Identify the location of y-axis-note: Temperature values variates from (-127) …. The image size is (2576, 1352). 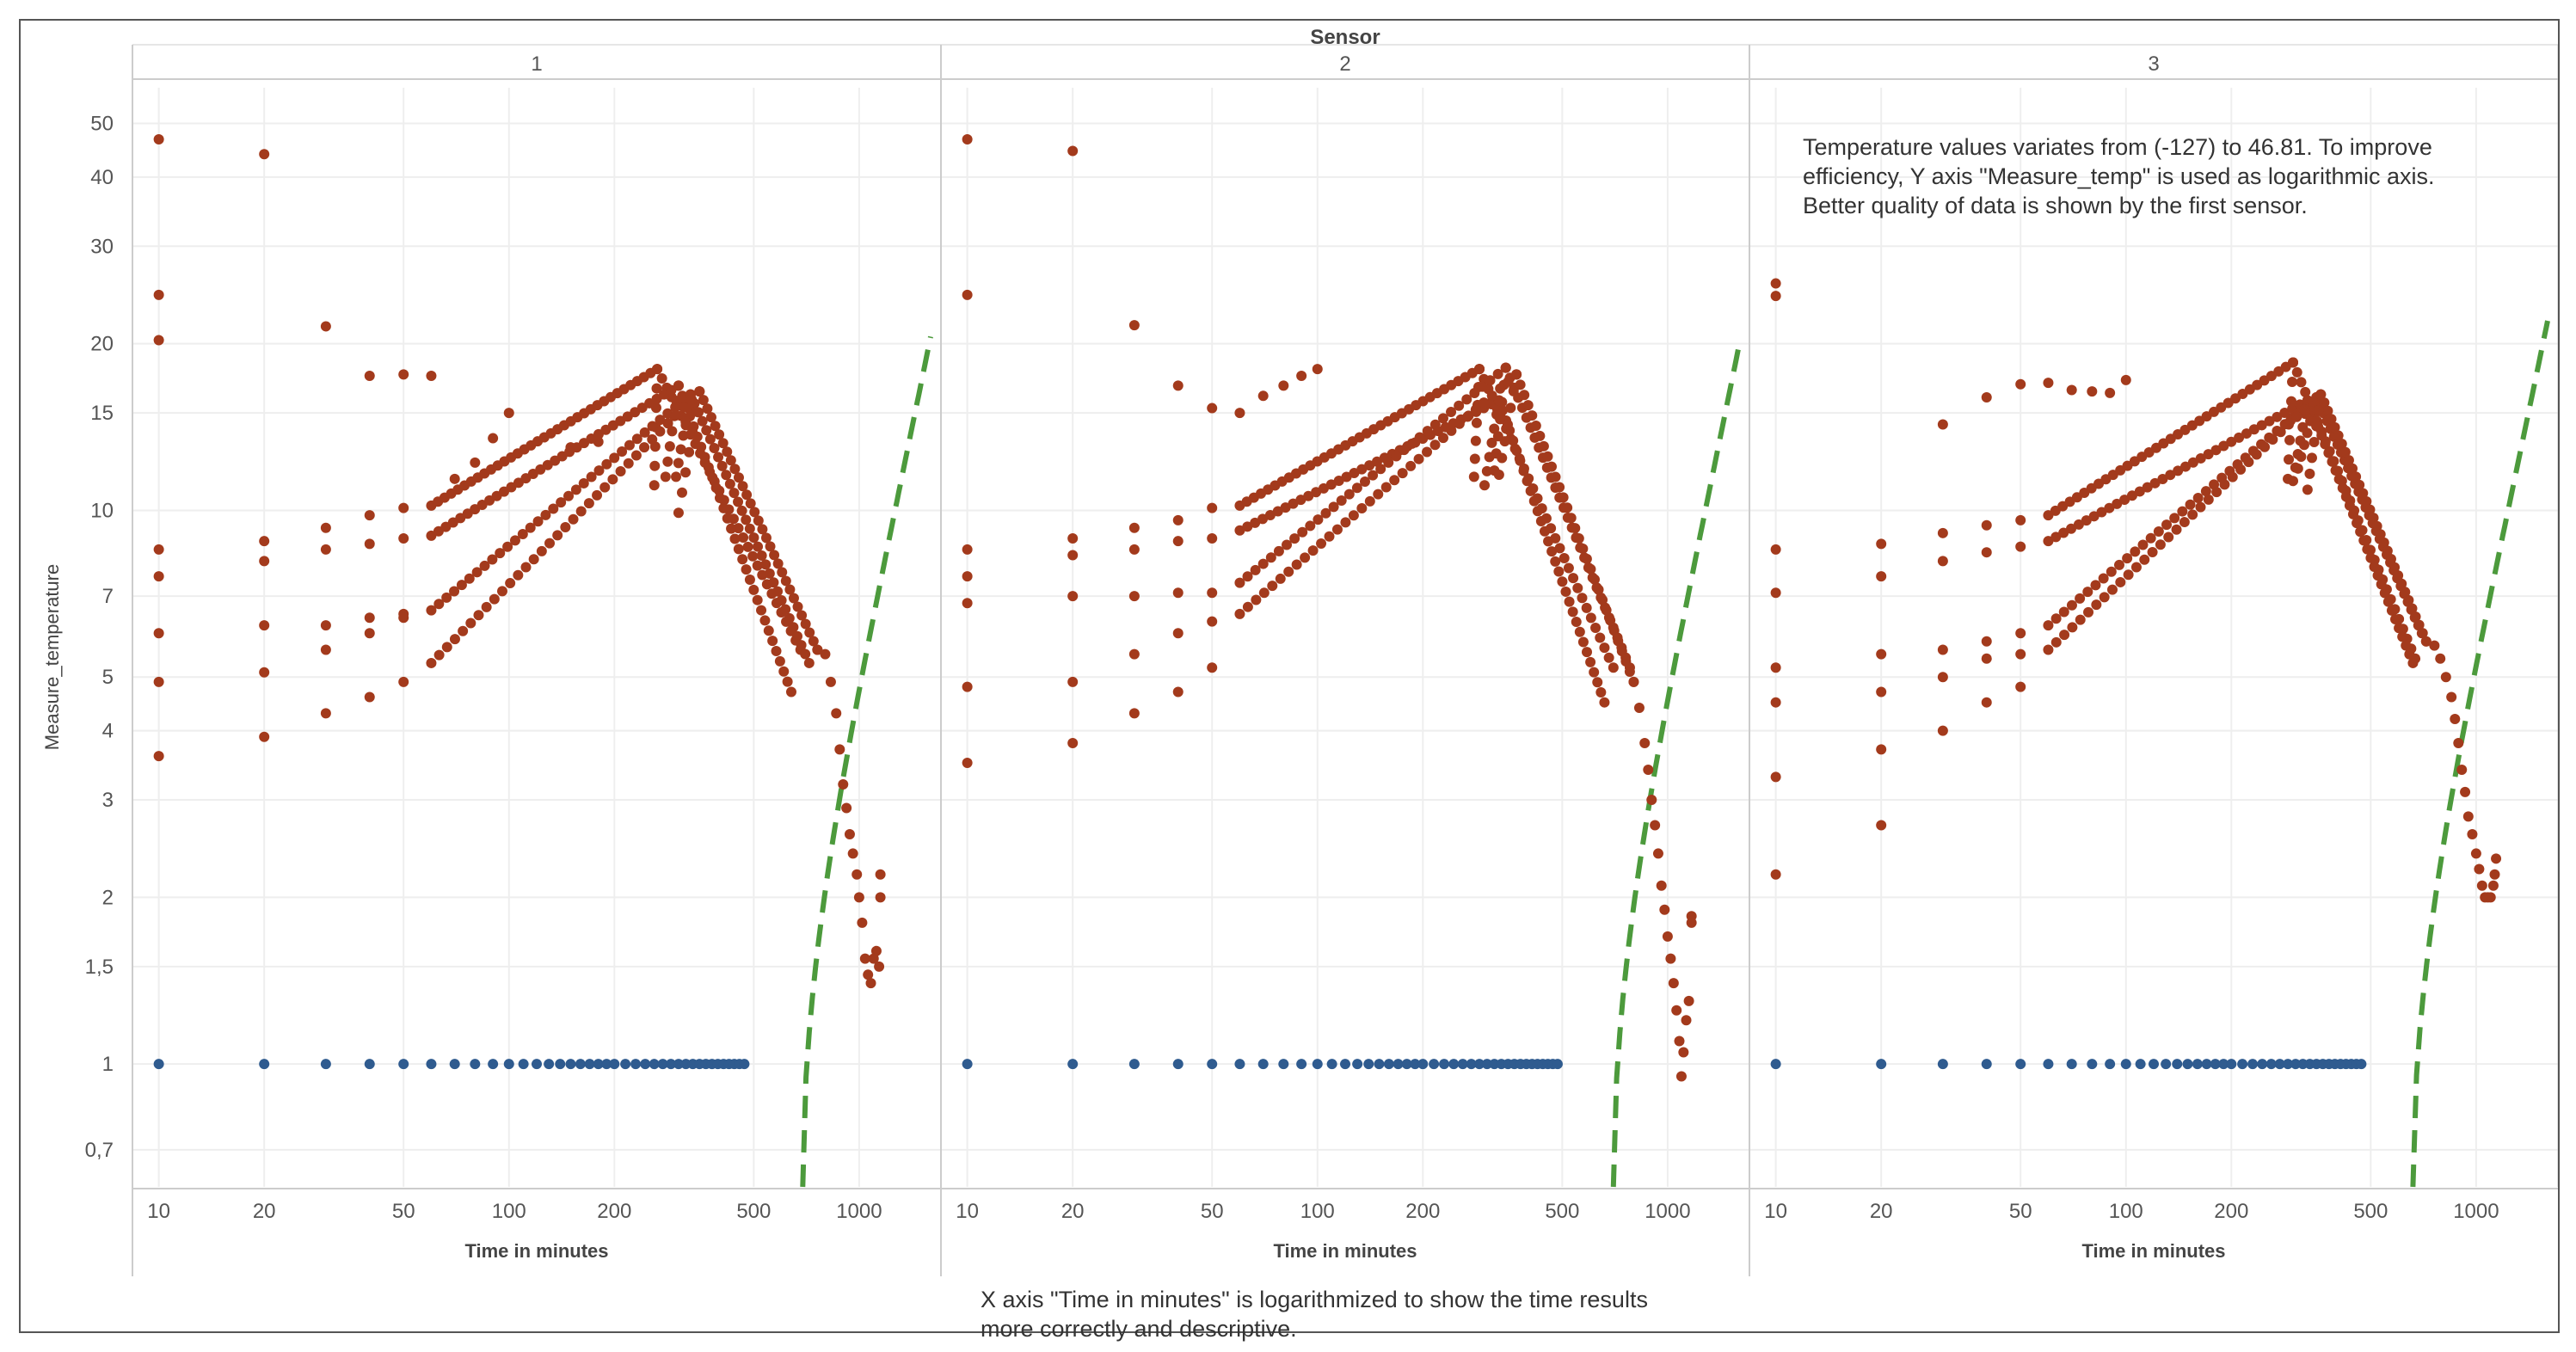
(2119, 176).